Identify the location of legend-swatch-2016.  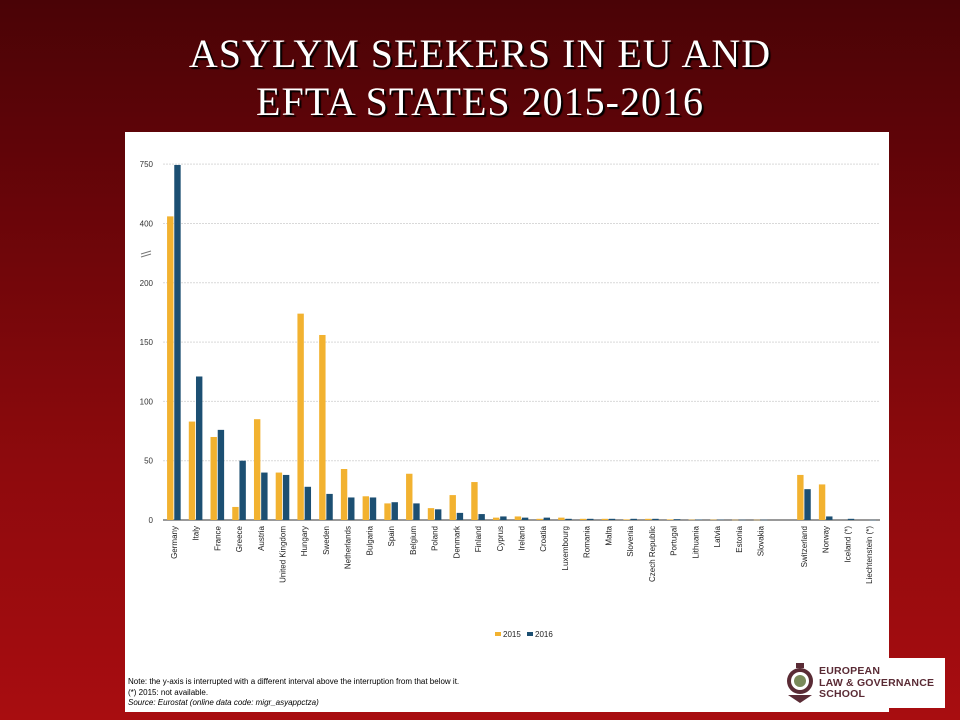
(530, 634).